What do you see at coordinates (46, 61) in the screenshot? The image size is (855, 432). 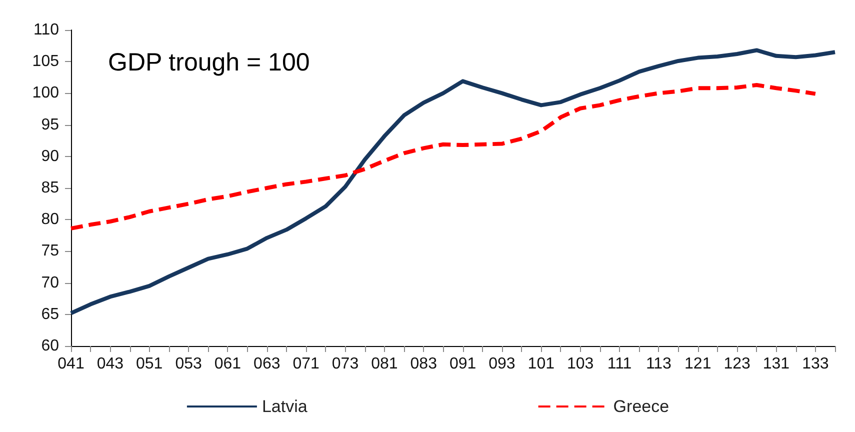 I see `y-tick-label: 105` at bounding box center [46, 61].